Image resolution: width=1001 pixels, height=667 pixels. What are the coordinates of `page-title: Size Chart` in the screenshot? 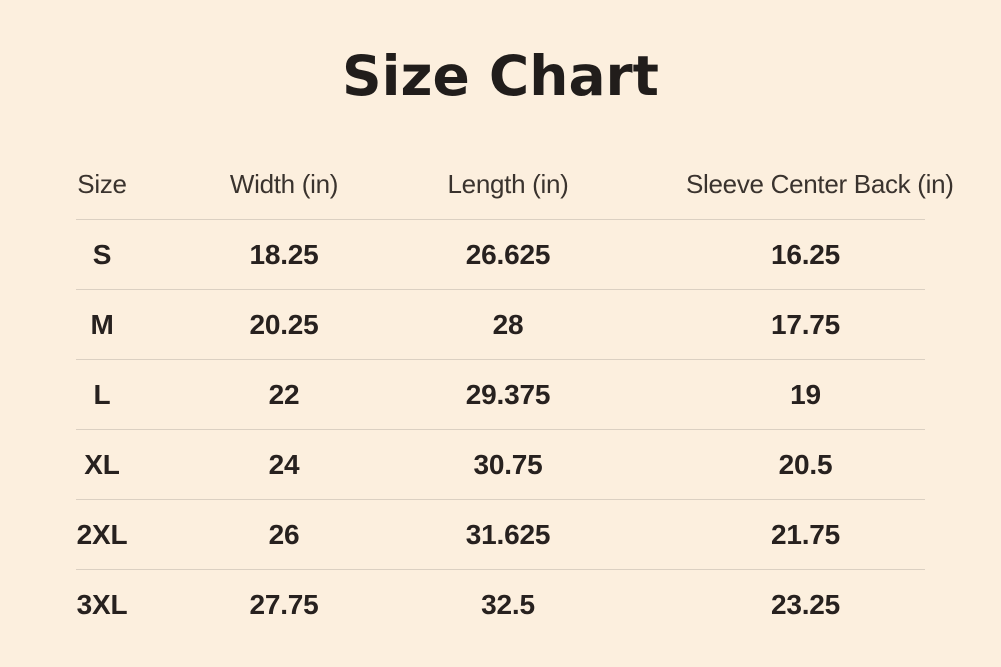 It's located at (500, 76).